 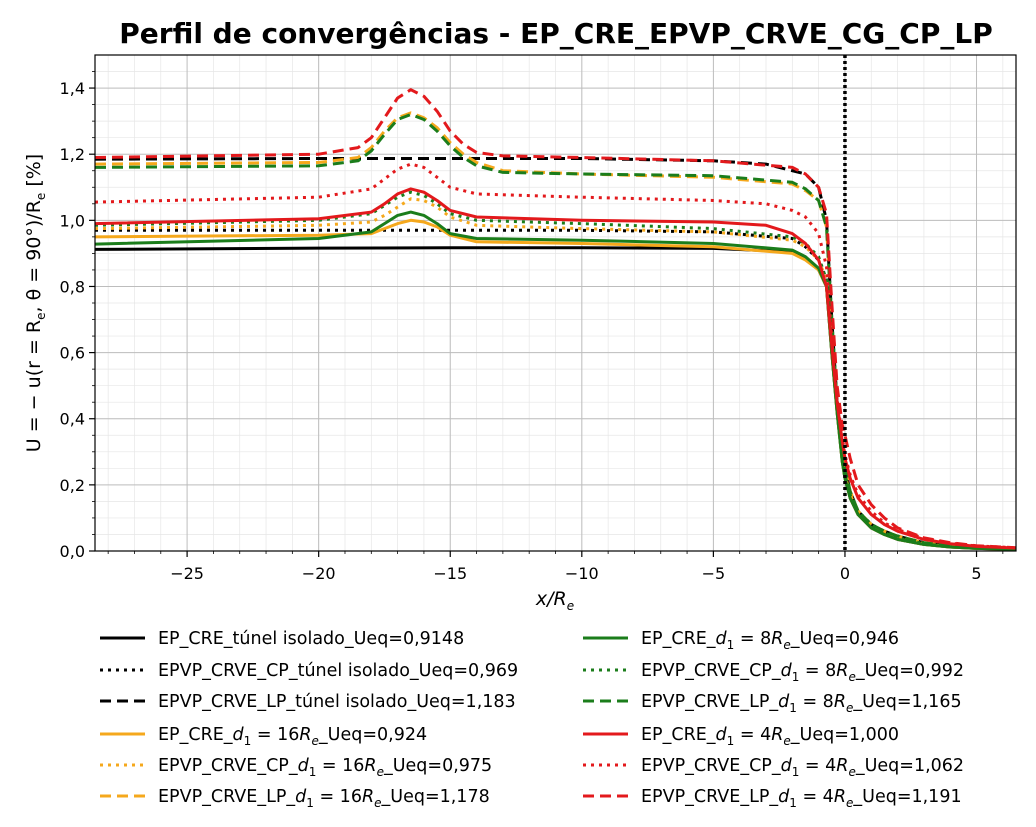 What do you see at coordinates (802, 767) in the screenshot?
I see `legend-label: EPVP_CRVE_CP_d1 = 4Re_Ueq=1,062` at bounding box center [802, 767].